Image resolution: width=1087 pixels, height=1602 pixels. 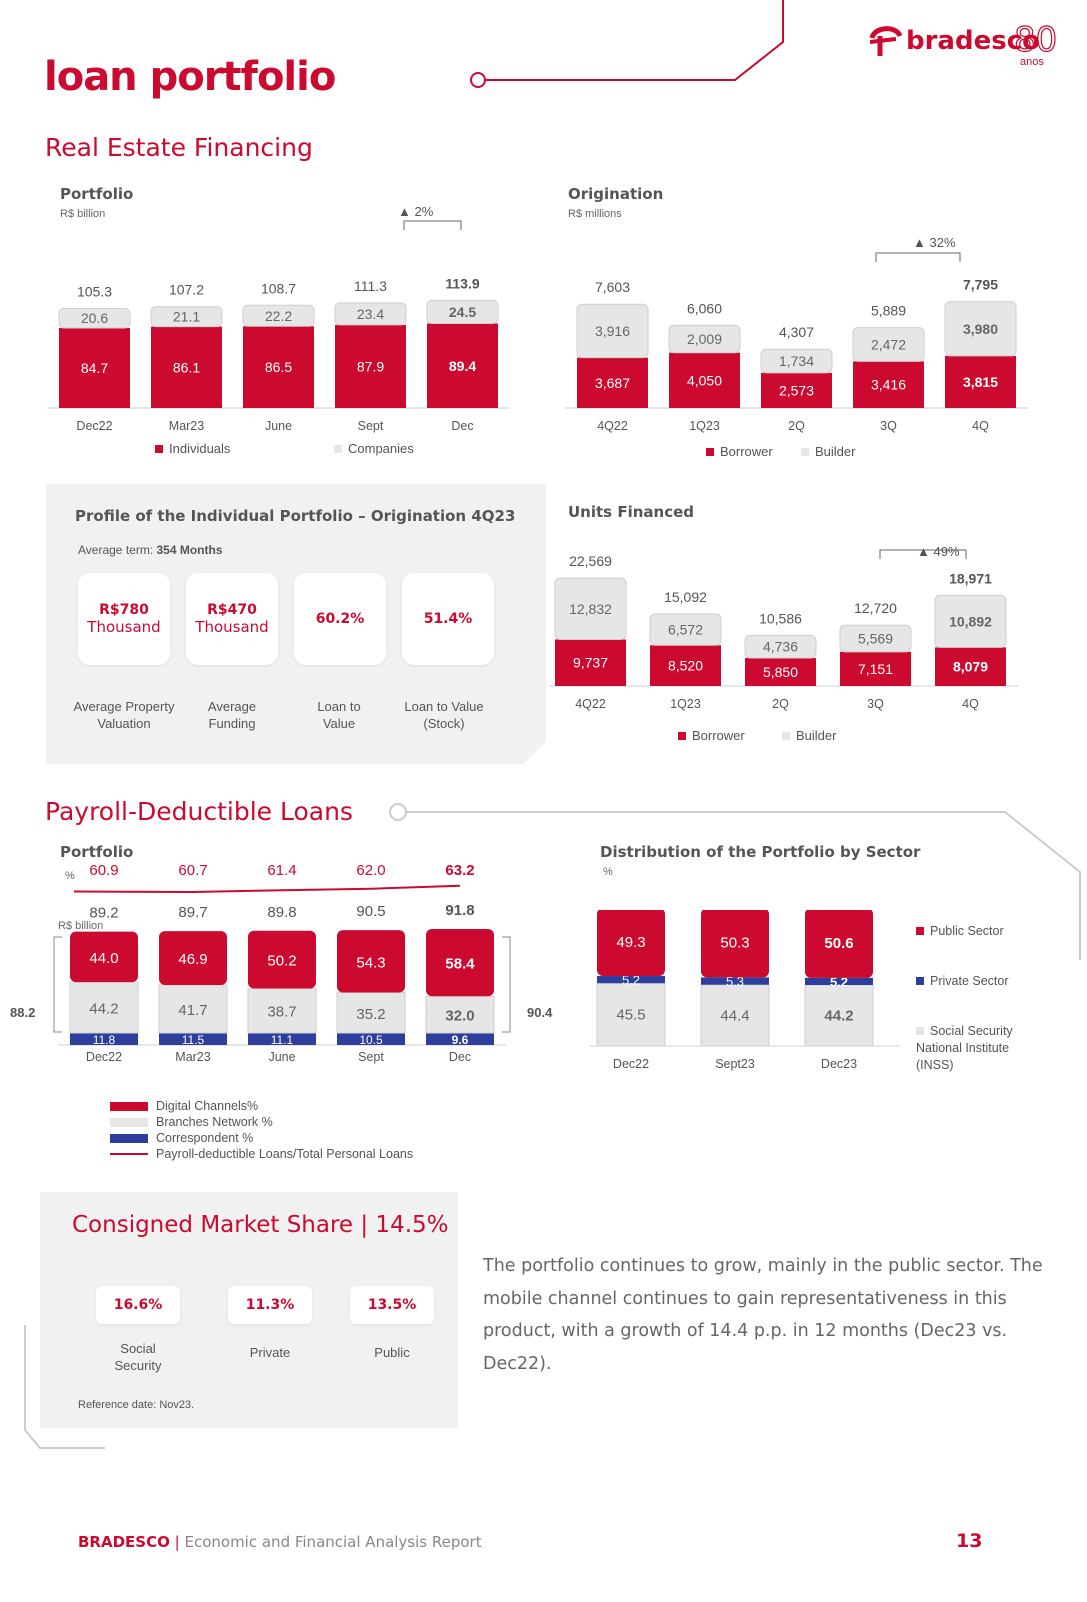 I want to click on card-value: R$470, so click(x=232, y=610).